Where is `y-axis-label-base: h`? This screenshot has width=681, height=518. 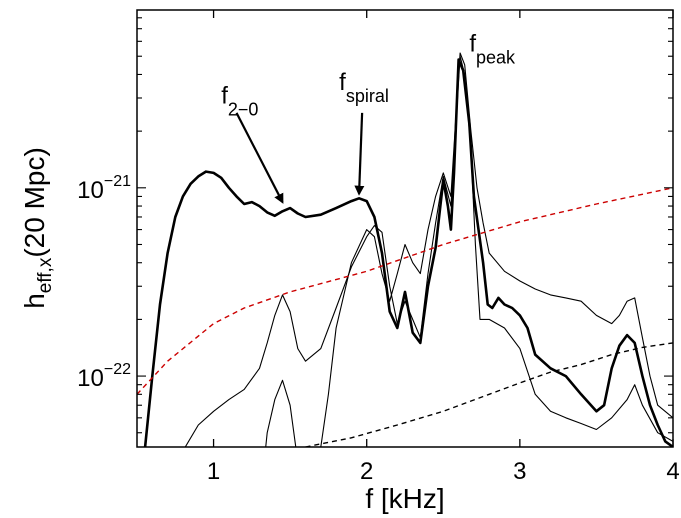
y-axis-label-base: h is located at coordinates (34, 301).